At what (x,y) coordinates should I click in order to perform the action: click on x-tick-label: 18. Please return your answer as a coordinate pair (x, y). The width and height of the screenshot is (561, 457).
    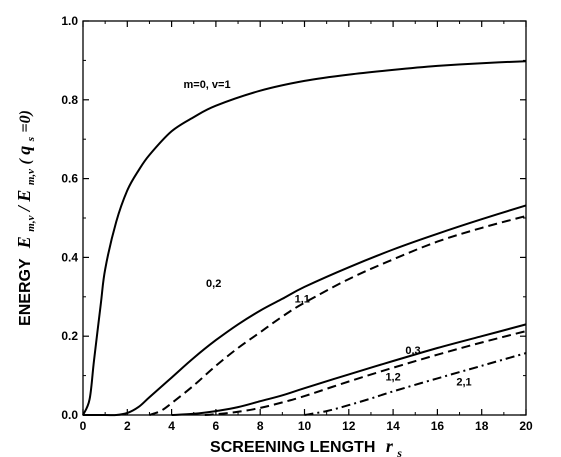
    Looking at the image, I should click on (482, 426).